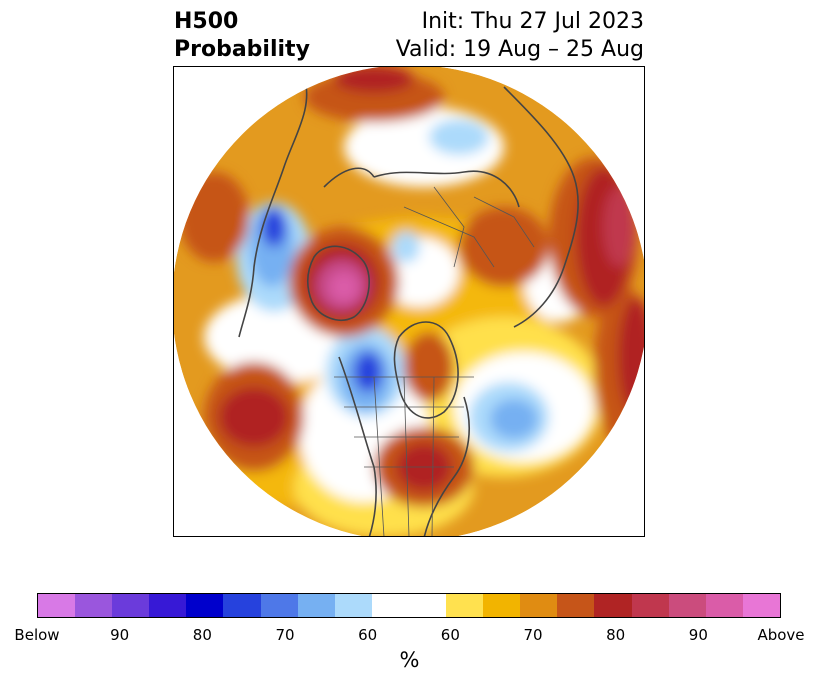  What do you see at coordinates (349, 177) in the screenshot?
I see `coastline-scandinavia` at bounding box center [349, 177].